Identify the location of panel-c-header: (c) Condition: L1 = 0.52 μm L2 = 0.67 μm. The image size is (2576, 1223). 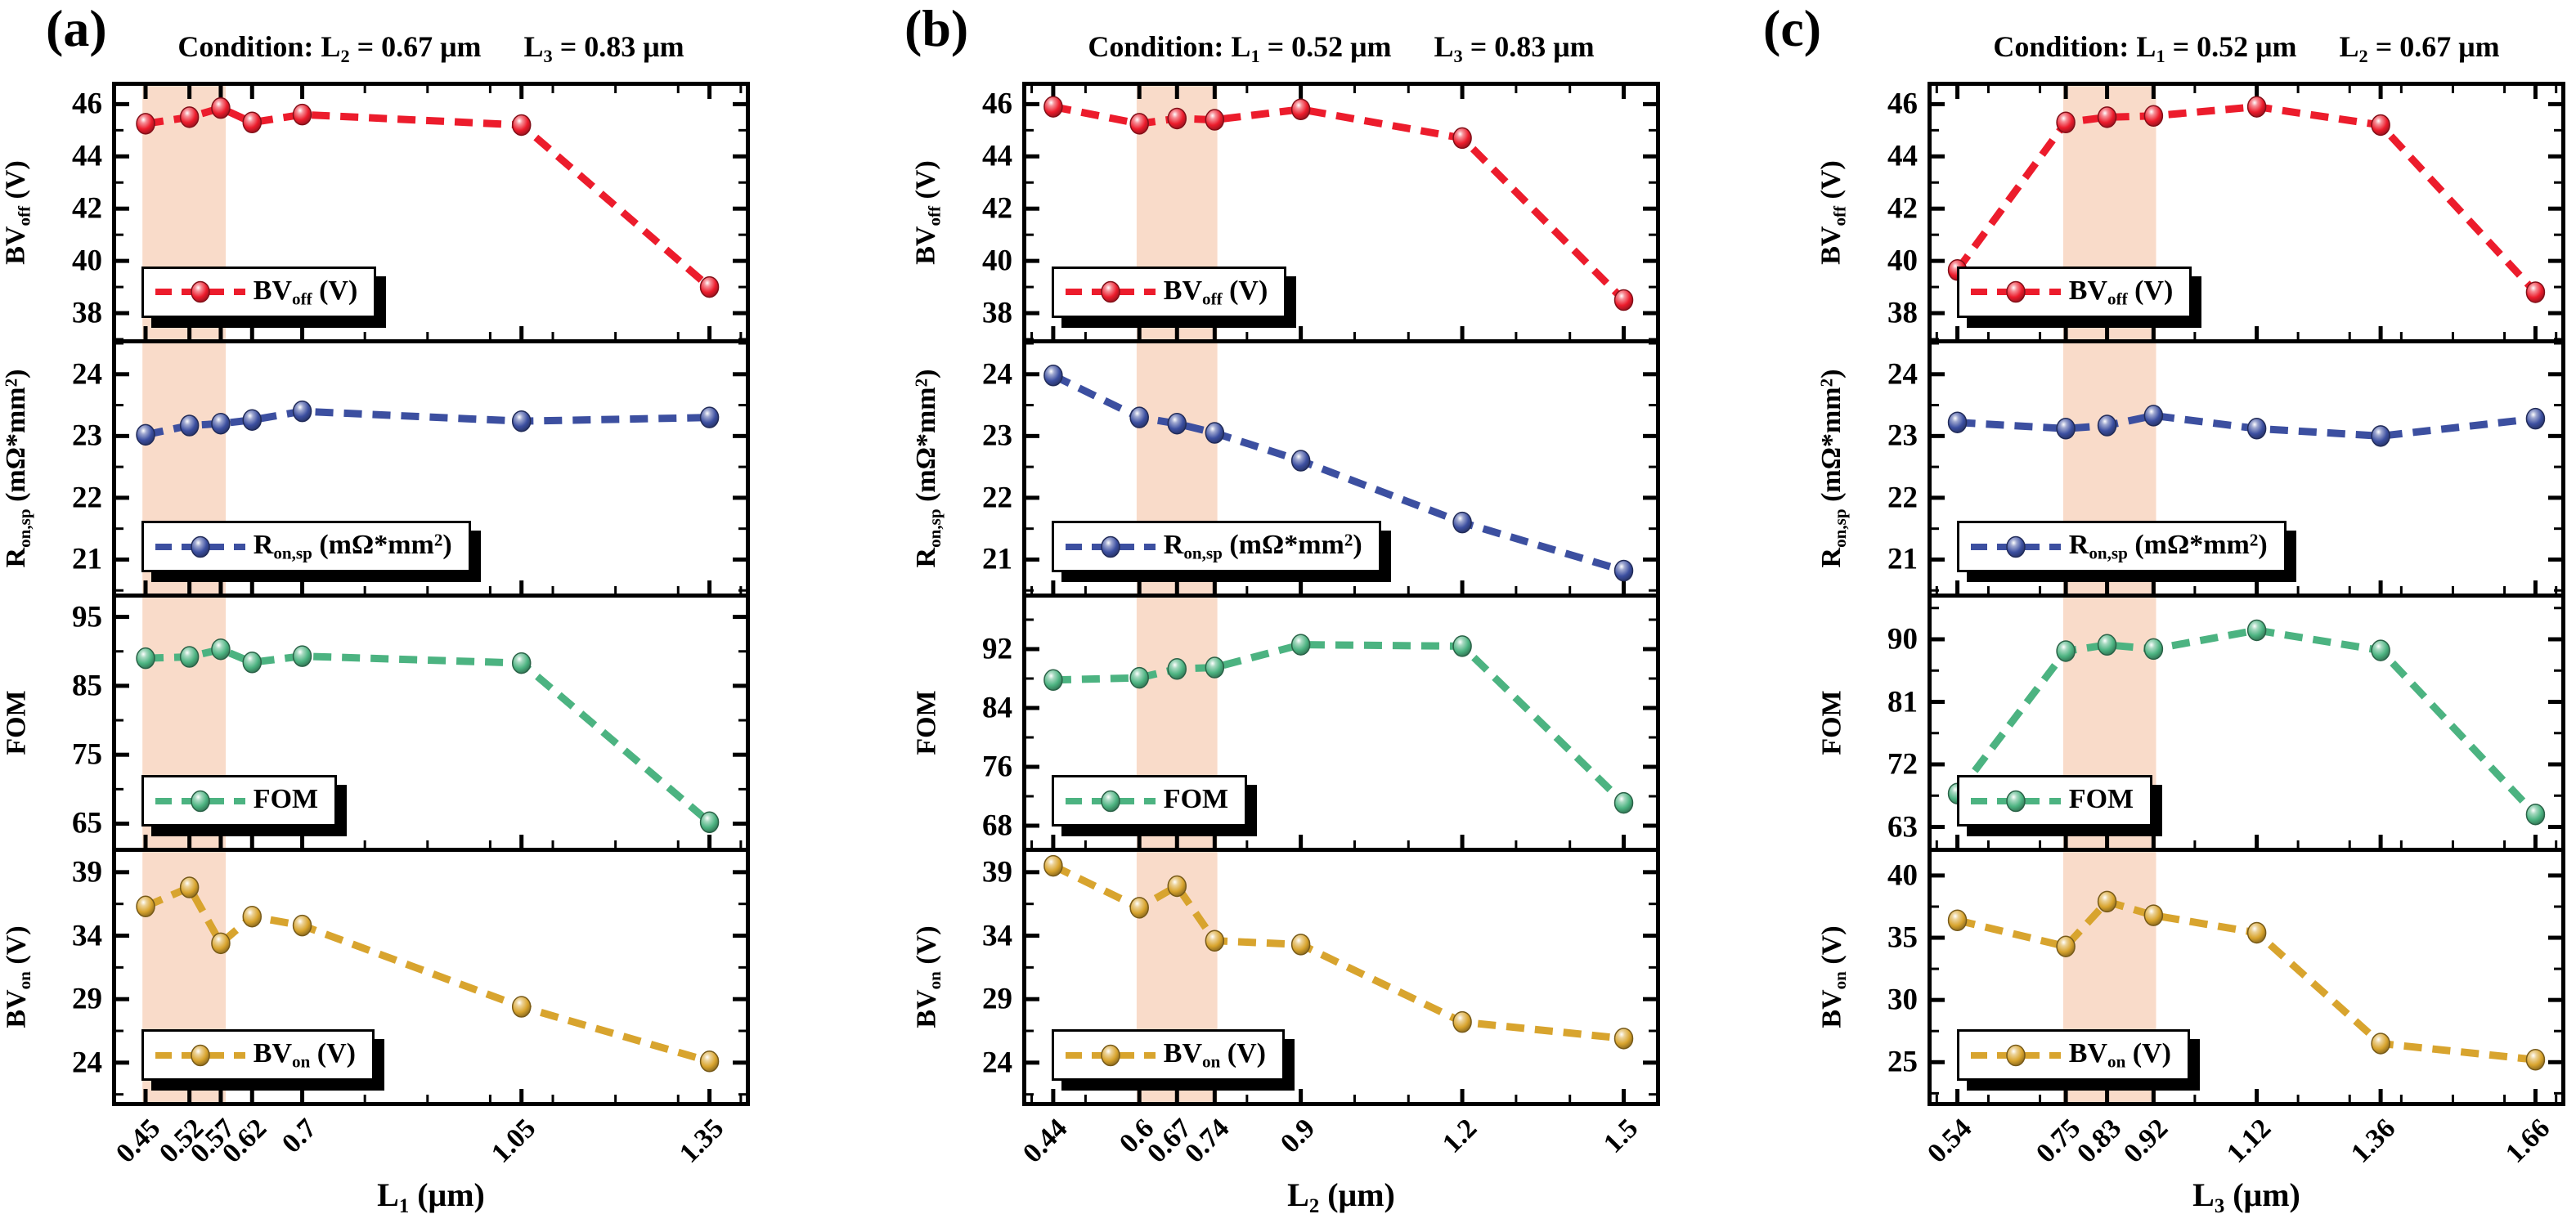
(2146, 41).